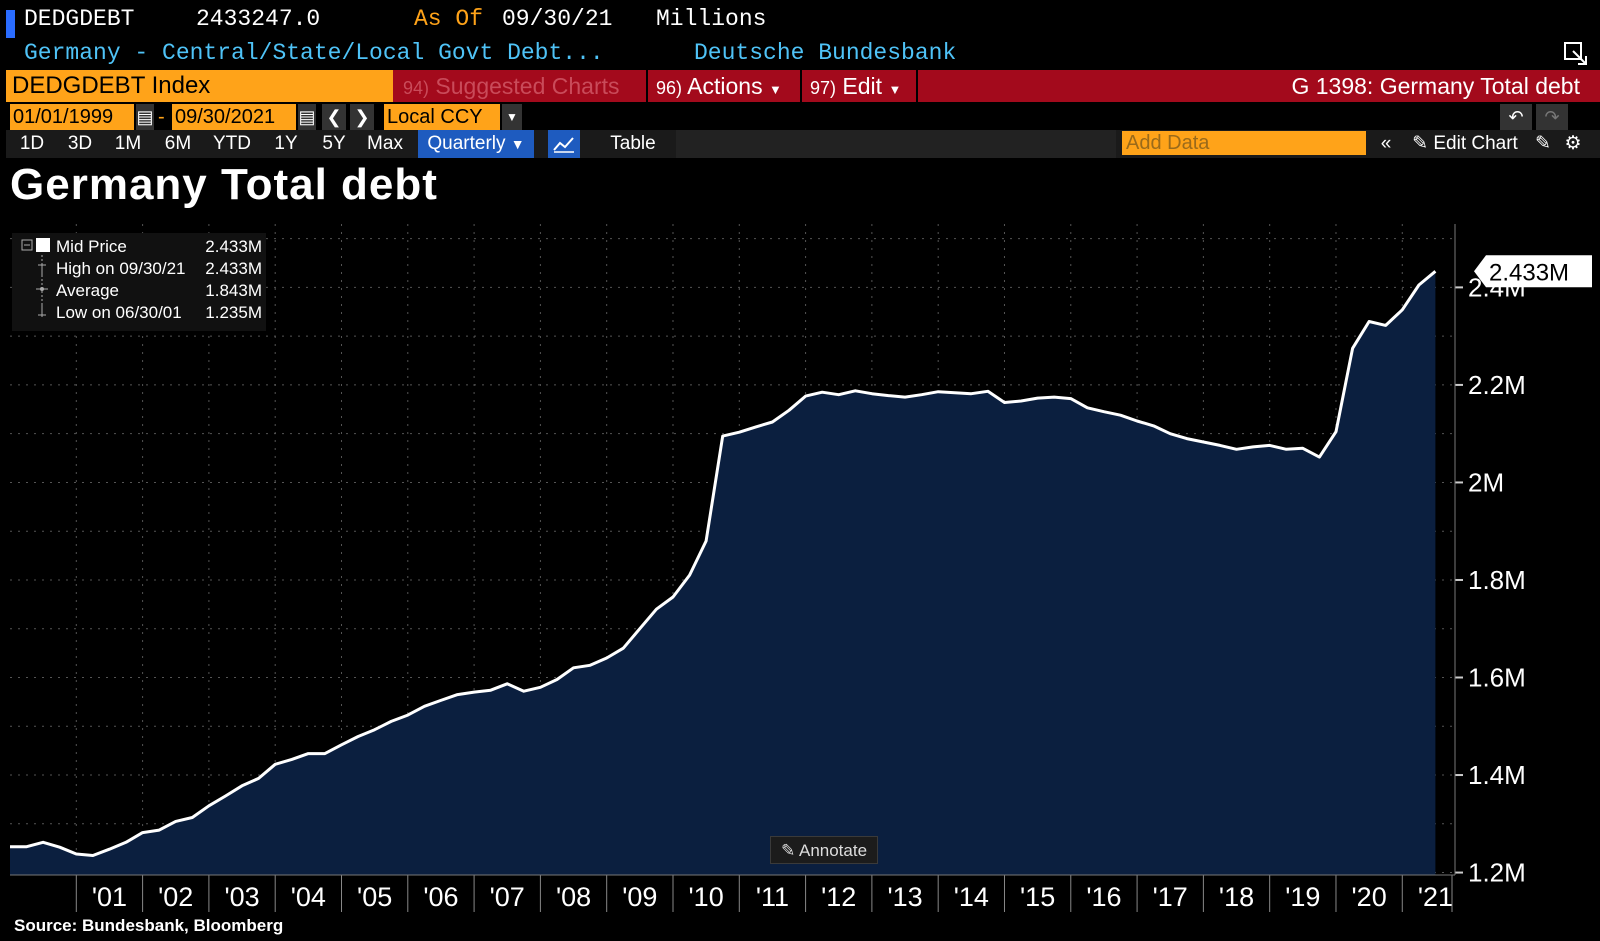 This screenshot has height=941, width=1600. What do you see at coordinates (385, 143) in the screenshot?
I see `period-max: Max` at bounding box center [385, 143].